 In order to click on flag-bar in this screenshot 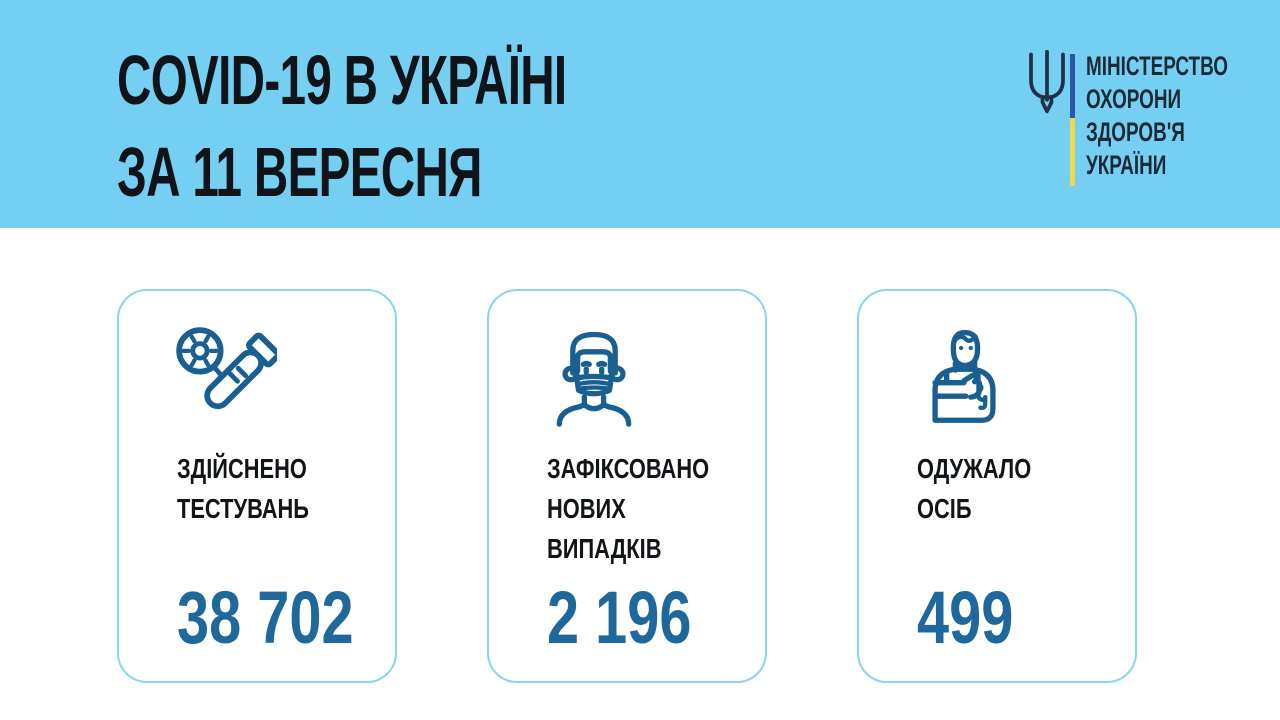, I will do `click(1072, 120)`.